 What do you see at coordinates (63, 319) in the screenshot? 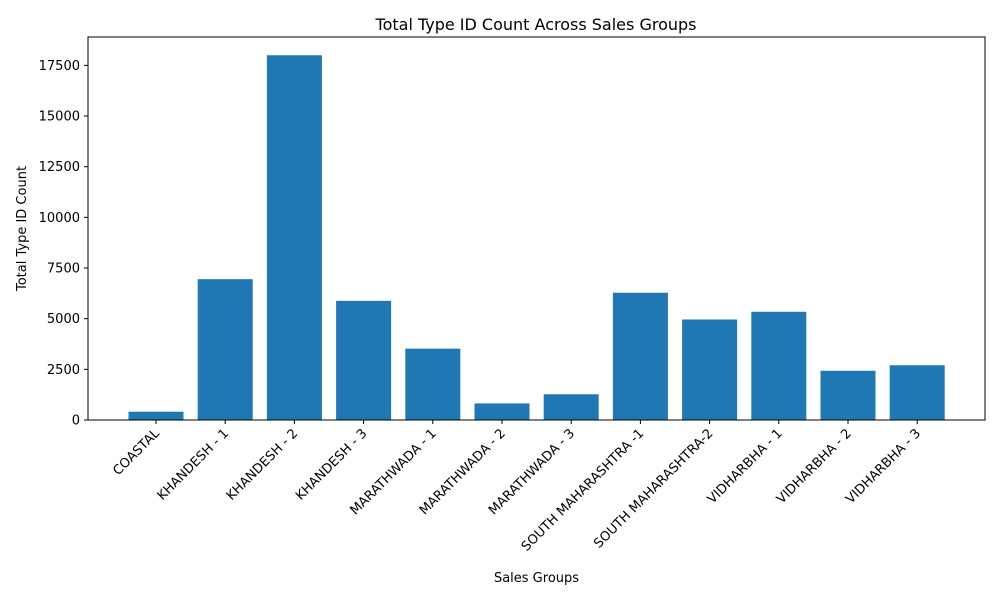
I see `y-tick-label-2: 5000` at bounding box center [63, 319].